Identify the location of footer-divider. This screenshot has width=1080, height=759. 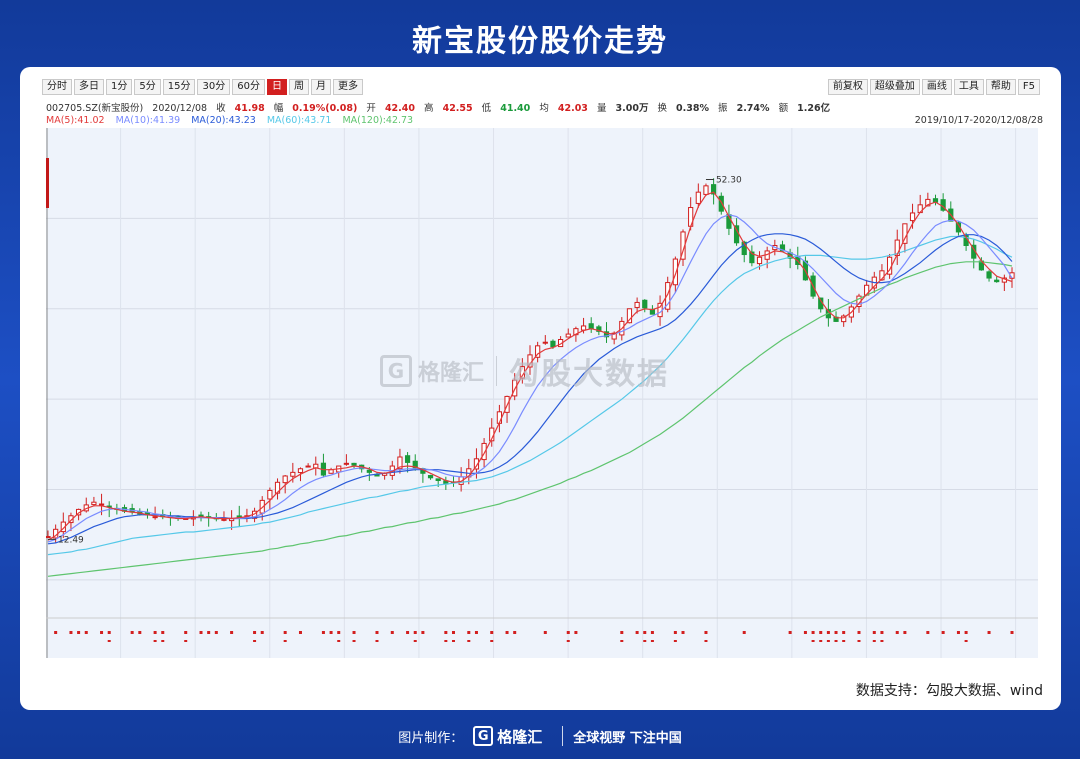
(563, 736).